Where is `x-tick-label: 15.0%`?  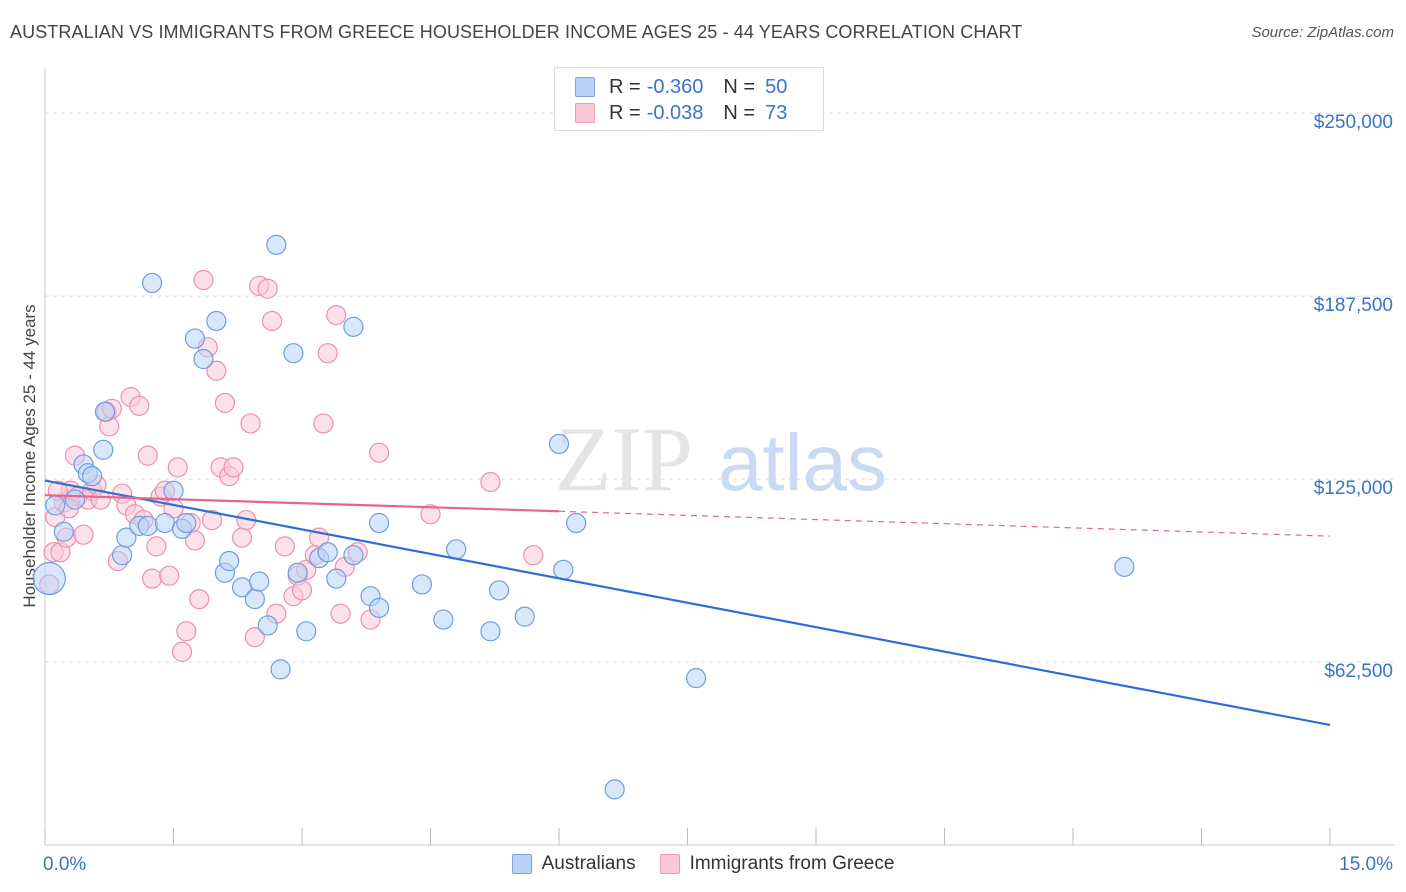
x-tick-label: 15.0% is located at coordinates (1366, 864).